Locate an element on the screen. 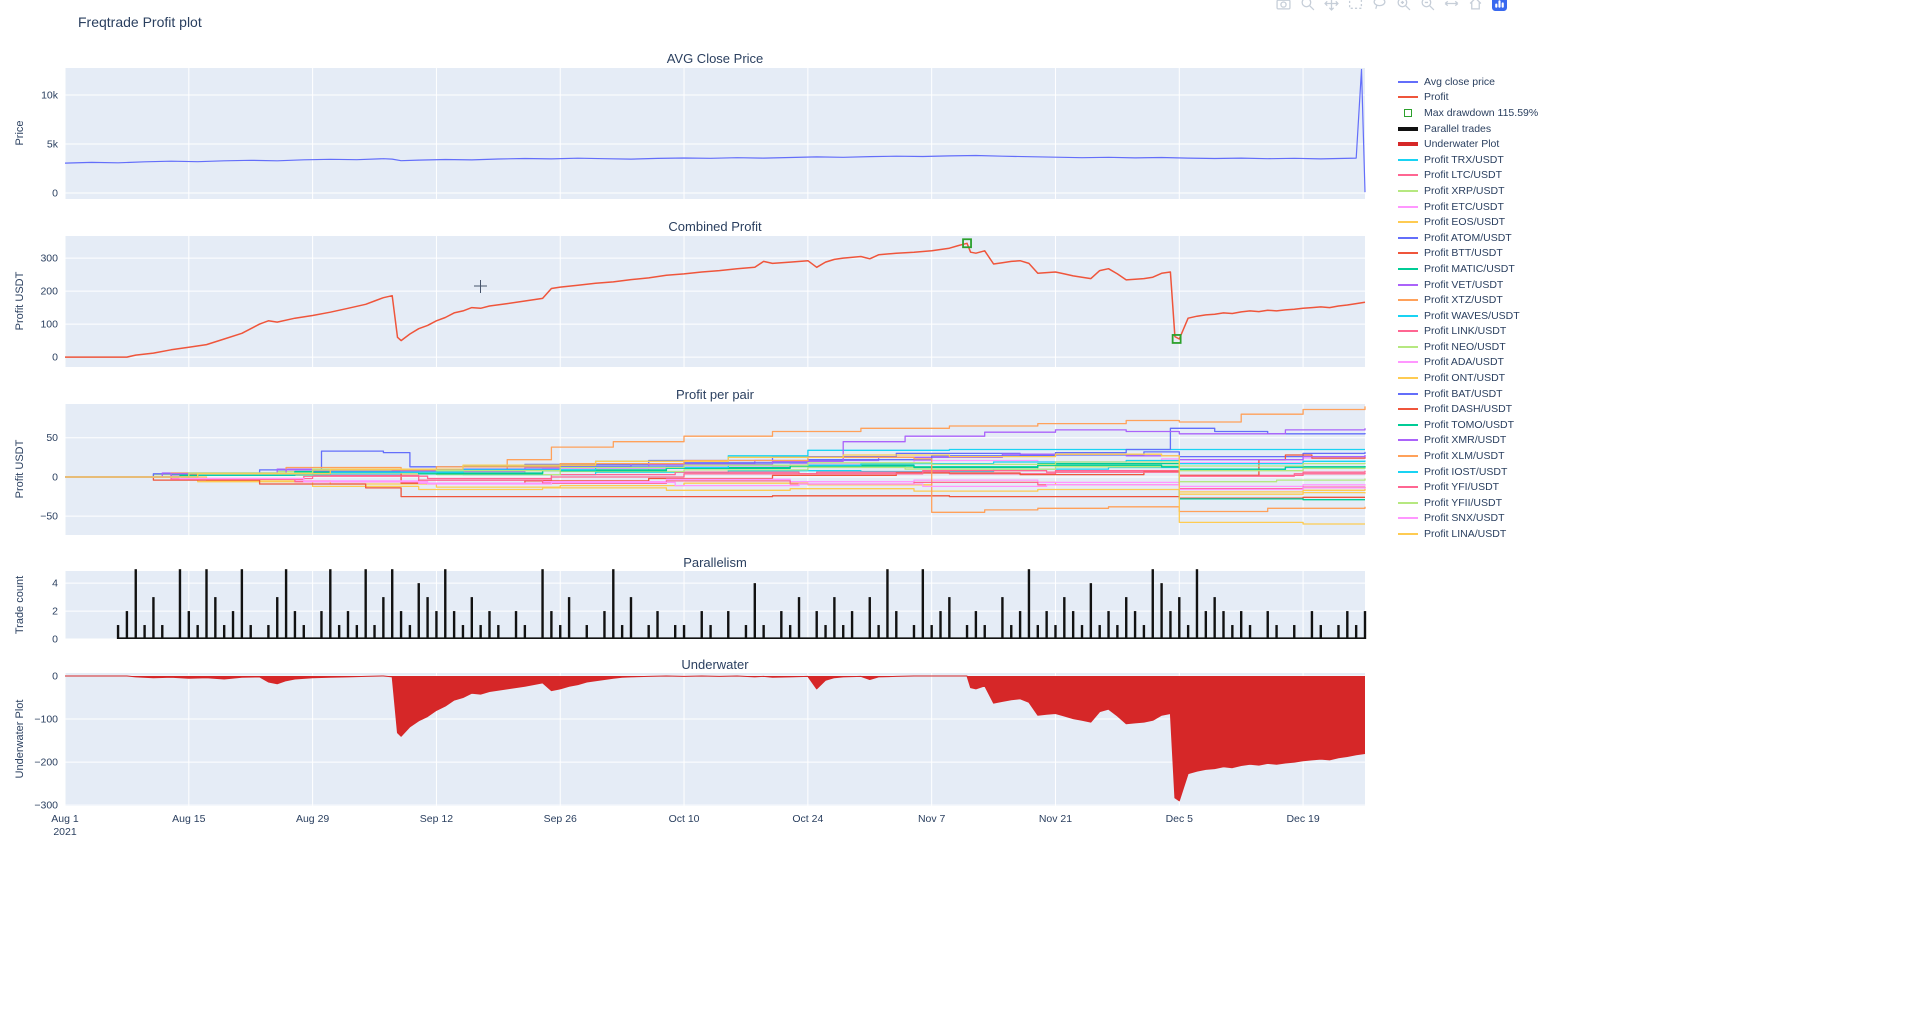  legend-item-profit-dash-usdt: Profit DASH/USDT is located at coordinates (1468, 409).